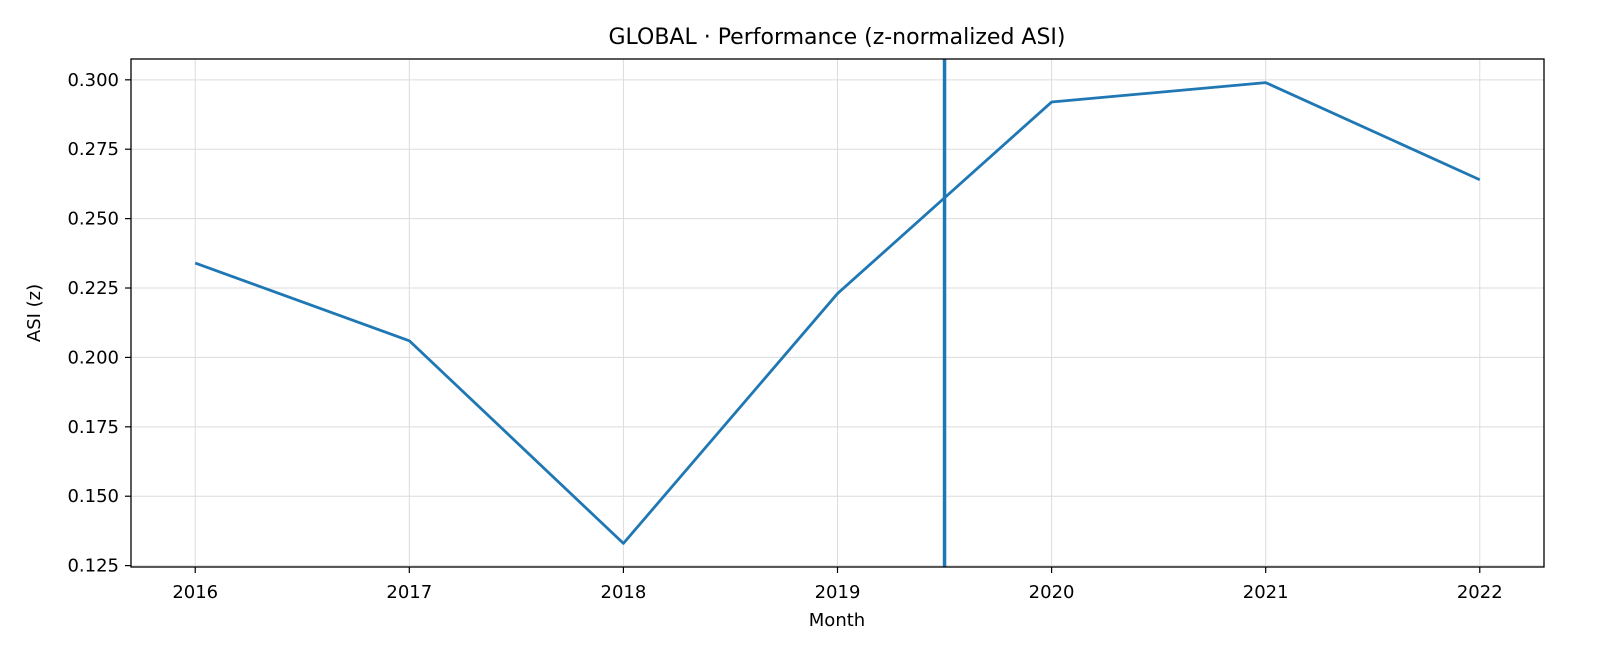 Image resolution: width=1600 pixels, height=672 pixels. I want to click on y-tick-label: 0.225, so click(93, 288).